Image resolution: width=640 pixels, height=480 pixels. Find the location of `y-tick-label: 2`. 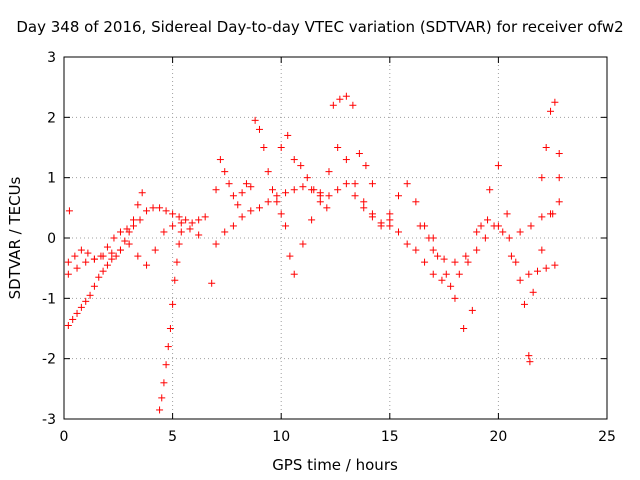

y-tick-label: 2 is located at coordinates (51, 118).